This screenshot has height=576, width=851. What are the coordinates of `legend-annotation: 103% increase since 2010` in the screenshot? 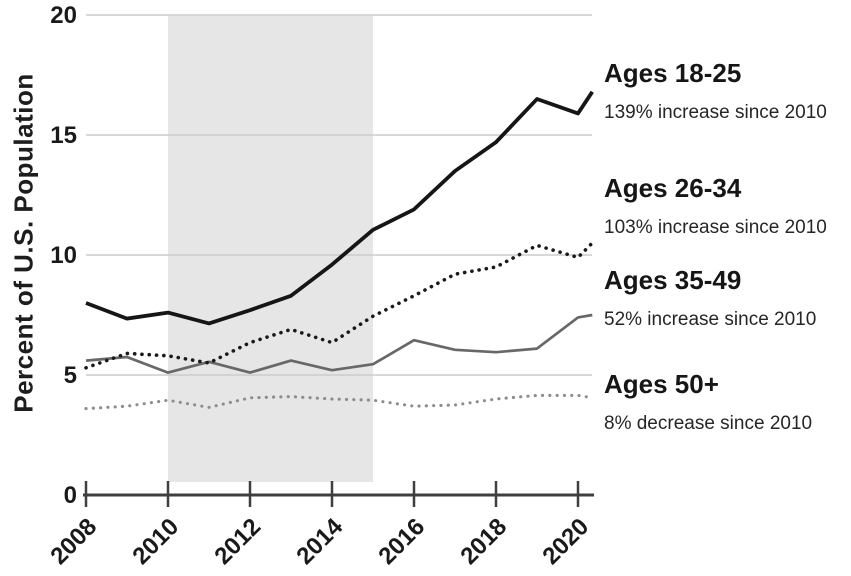 It's located at (715, 227).